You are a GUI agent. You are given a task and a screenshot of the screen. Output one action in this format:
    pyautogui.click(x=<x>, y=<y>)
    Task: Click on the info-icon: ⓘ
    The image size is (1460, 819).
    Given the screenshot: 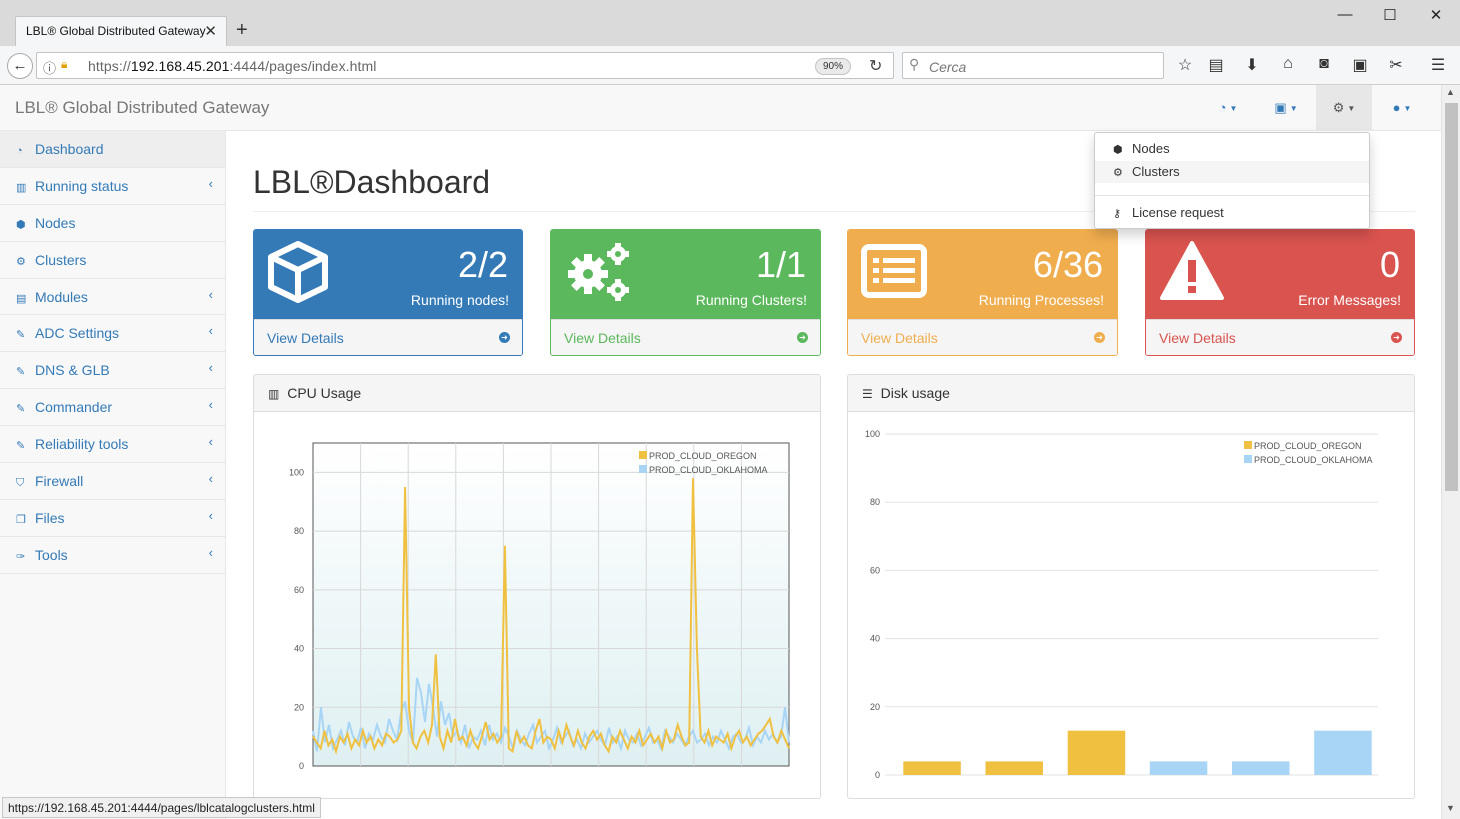 What is the action you would take?
    pyautogui.click(x=50, y=68)
    